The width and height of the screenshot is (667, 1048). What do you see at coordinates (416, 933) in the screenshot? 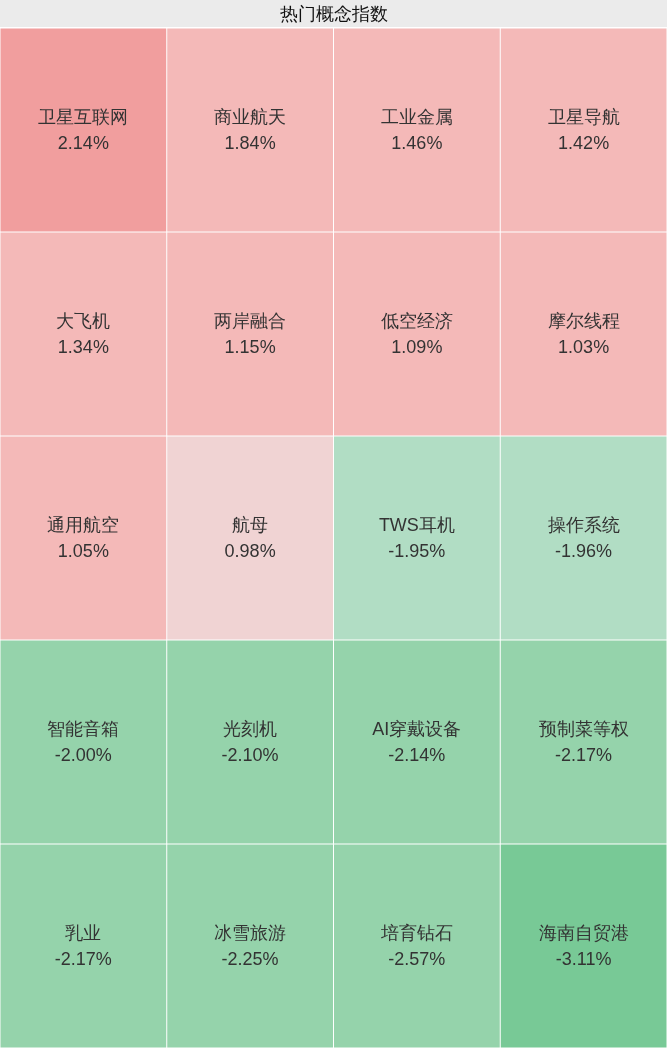
I see `category-label: 培育钻石` at bounding box center [416, 933].